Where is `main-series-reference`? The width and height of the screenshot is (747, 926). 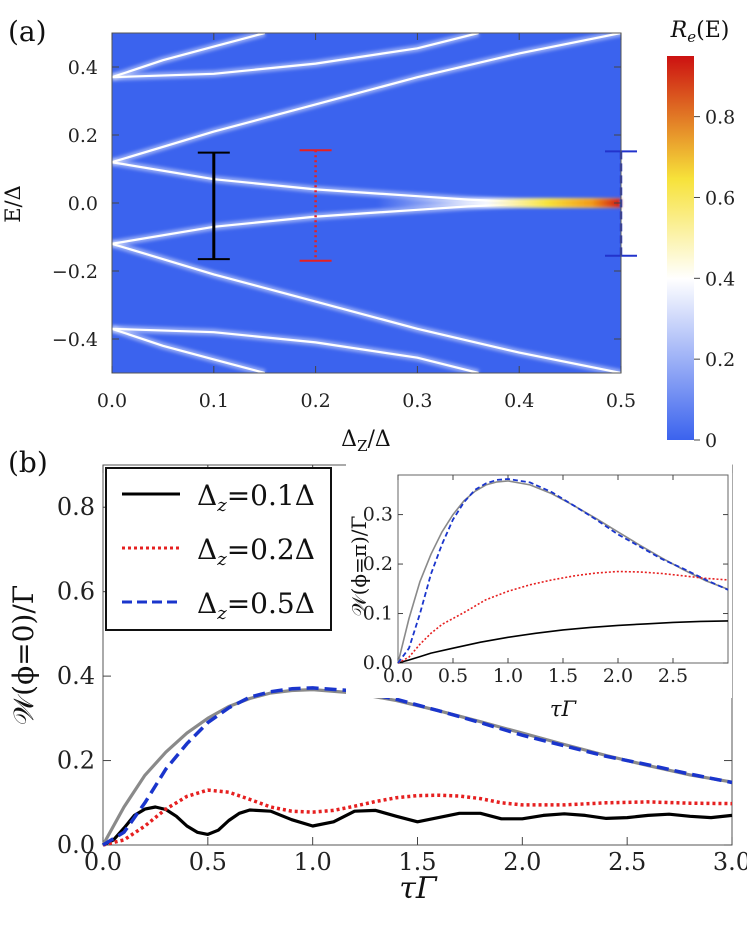
main-series-reference is located at coordinates (417, 767).